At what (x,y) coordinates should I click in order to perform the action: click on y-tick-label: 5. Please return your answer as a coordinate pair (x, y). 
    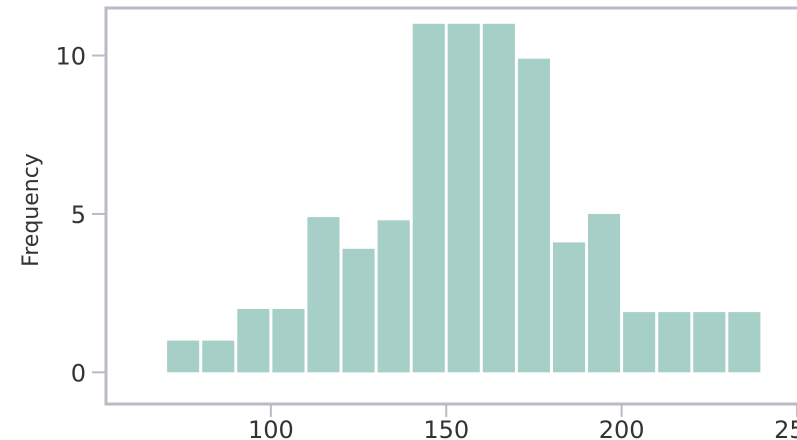
    Looking at the image, I should click on (78, 215).